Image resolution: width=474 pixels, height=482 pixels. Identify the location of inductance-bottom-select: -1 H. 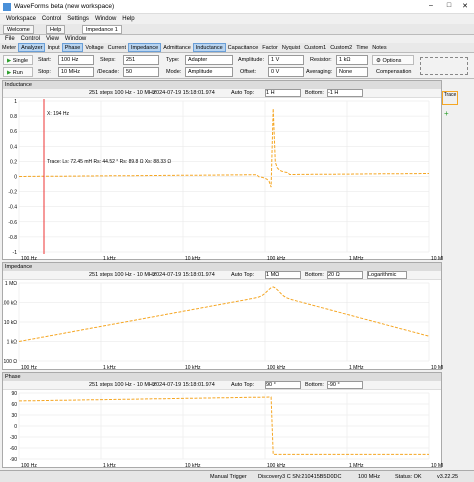
(345, 93).